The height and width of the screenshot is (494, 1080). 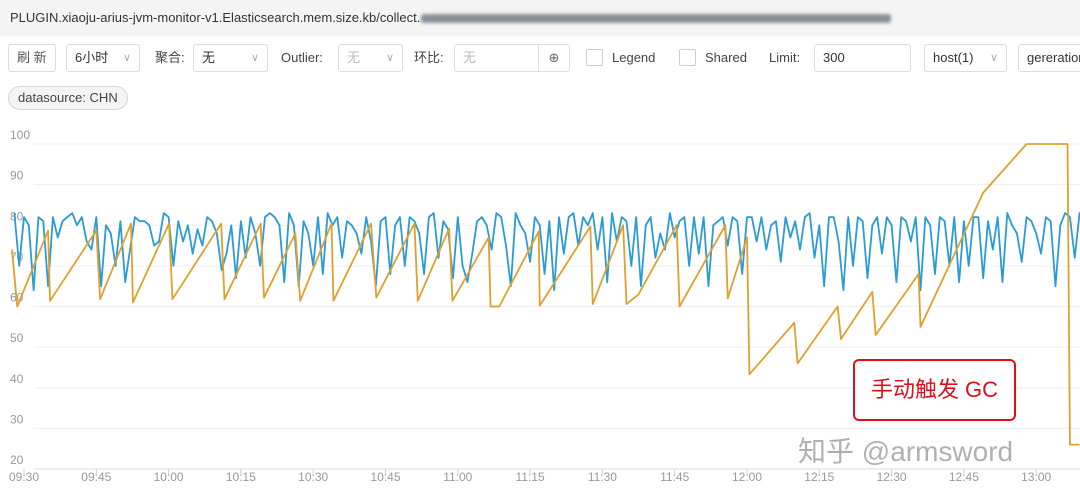 What do you see at coordinates (17, 460) in the screenshot?
I see `y-tick-label: 20` at bounding box center [17, 460].